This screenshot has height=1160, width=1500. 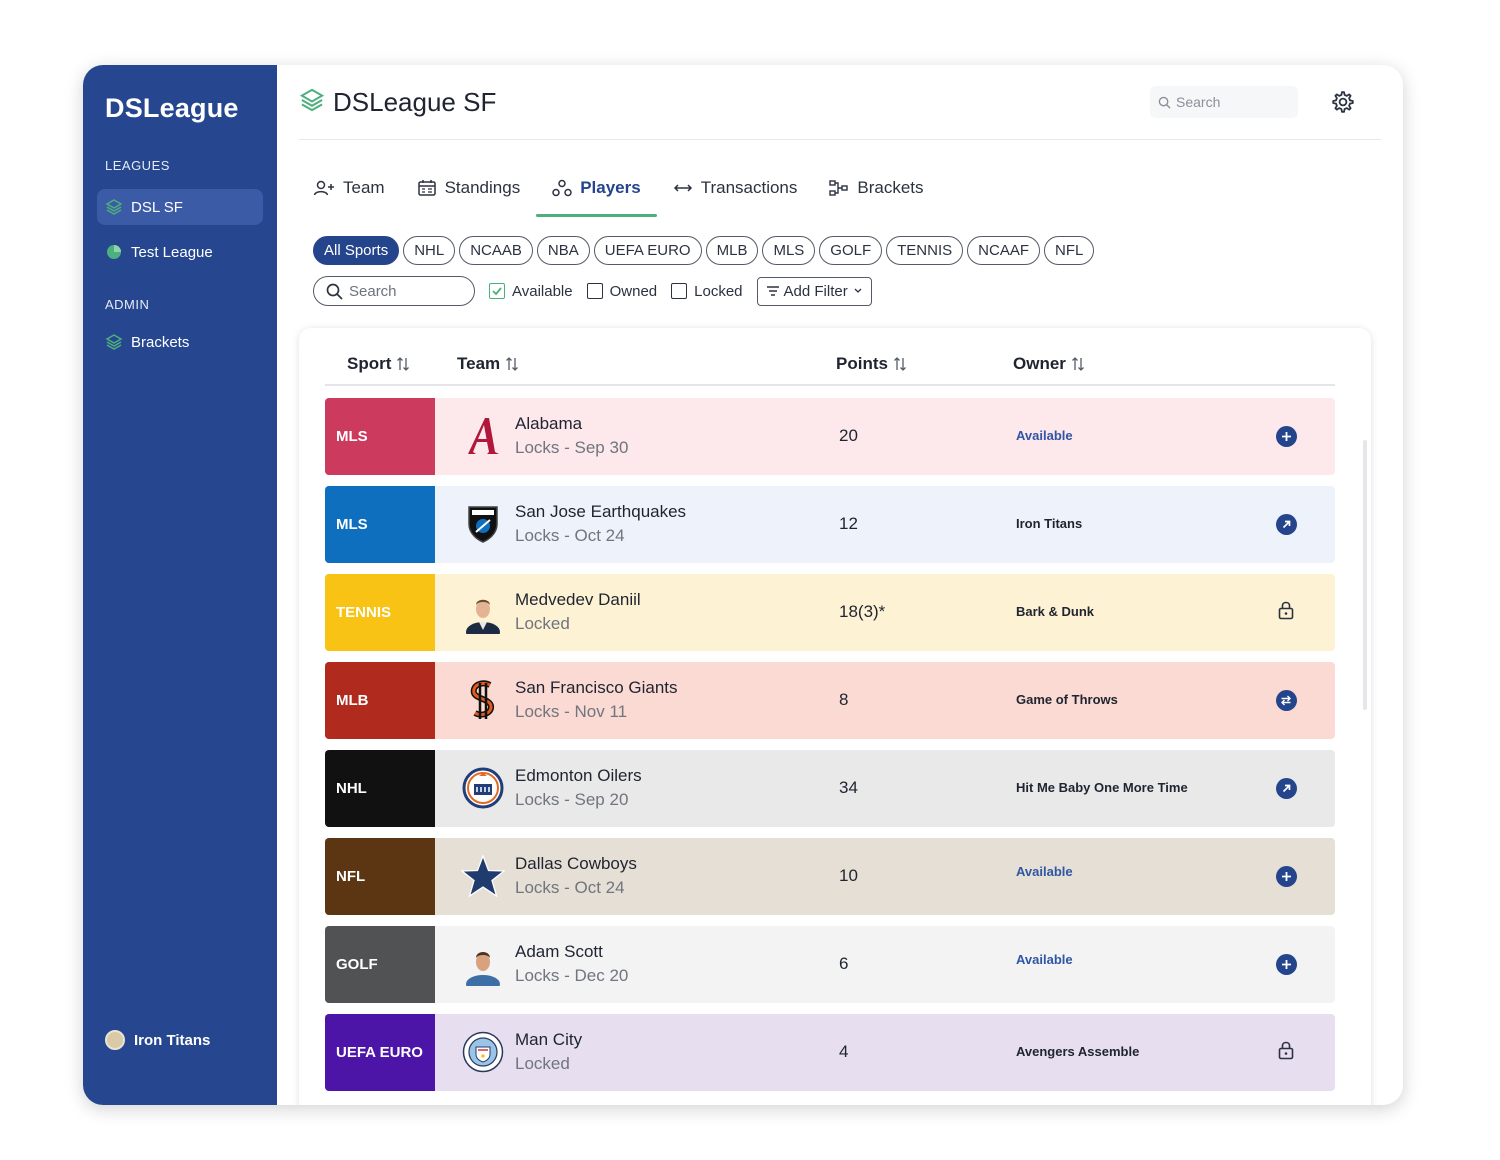 I want to click on sport-cell: NFL, so click(x=380, y=876).